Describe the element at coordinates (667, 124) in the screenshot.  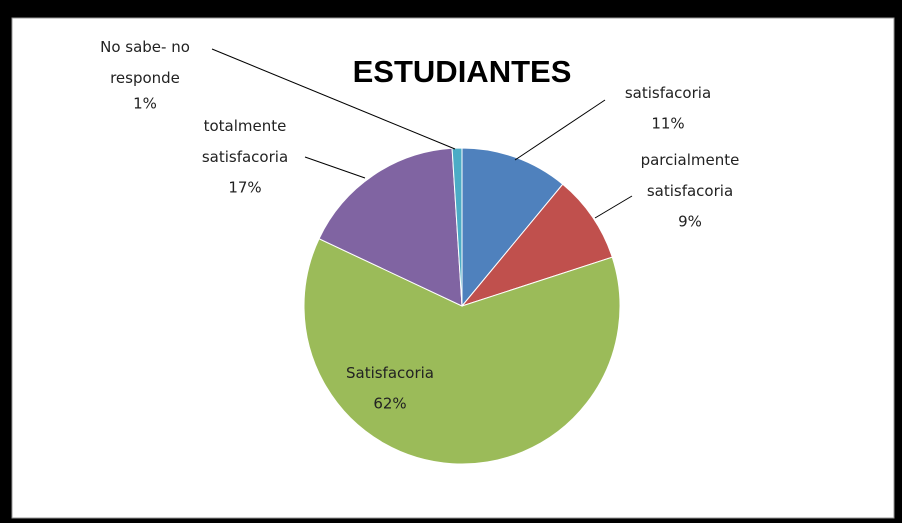
I see `value-label: 11%` at that location.